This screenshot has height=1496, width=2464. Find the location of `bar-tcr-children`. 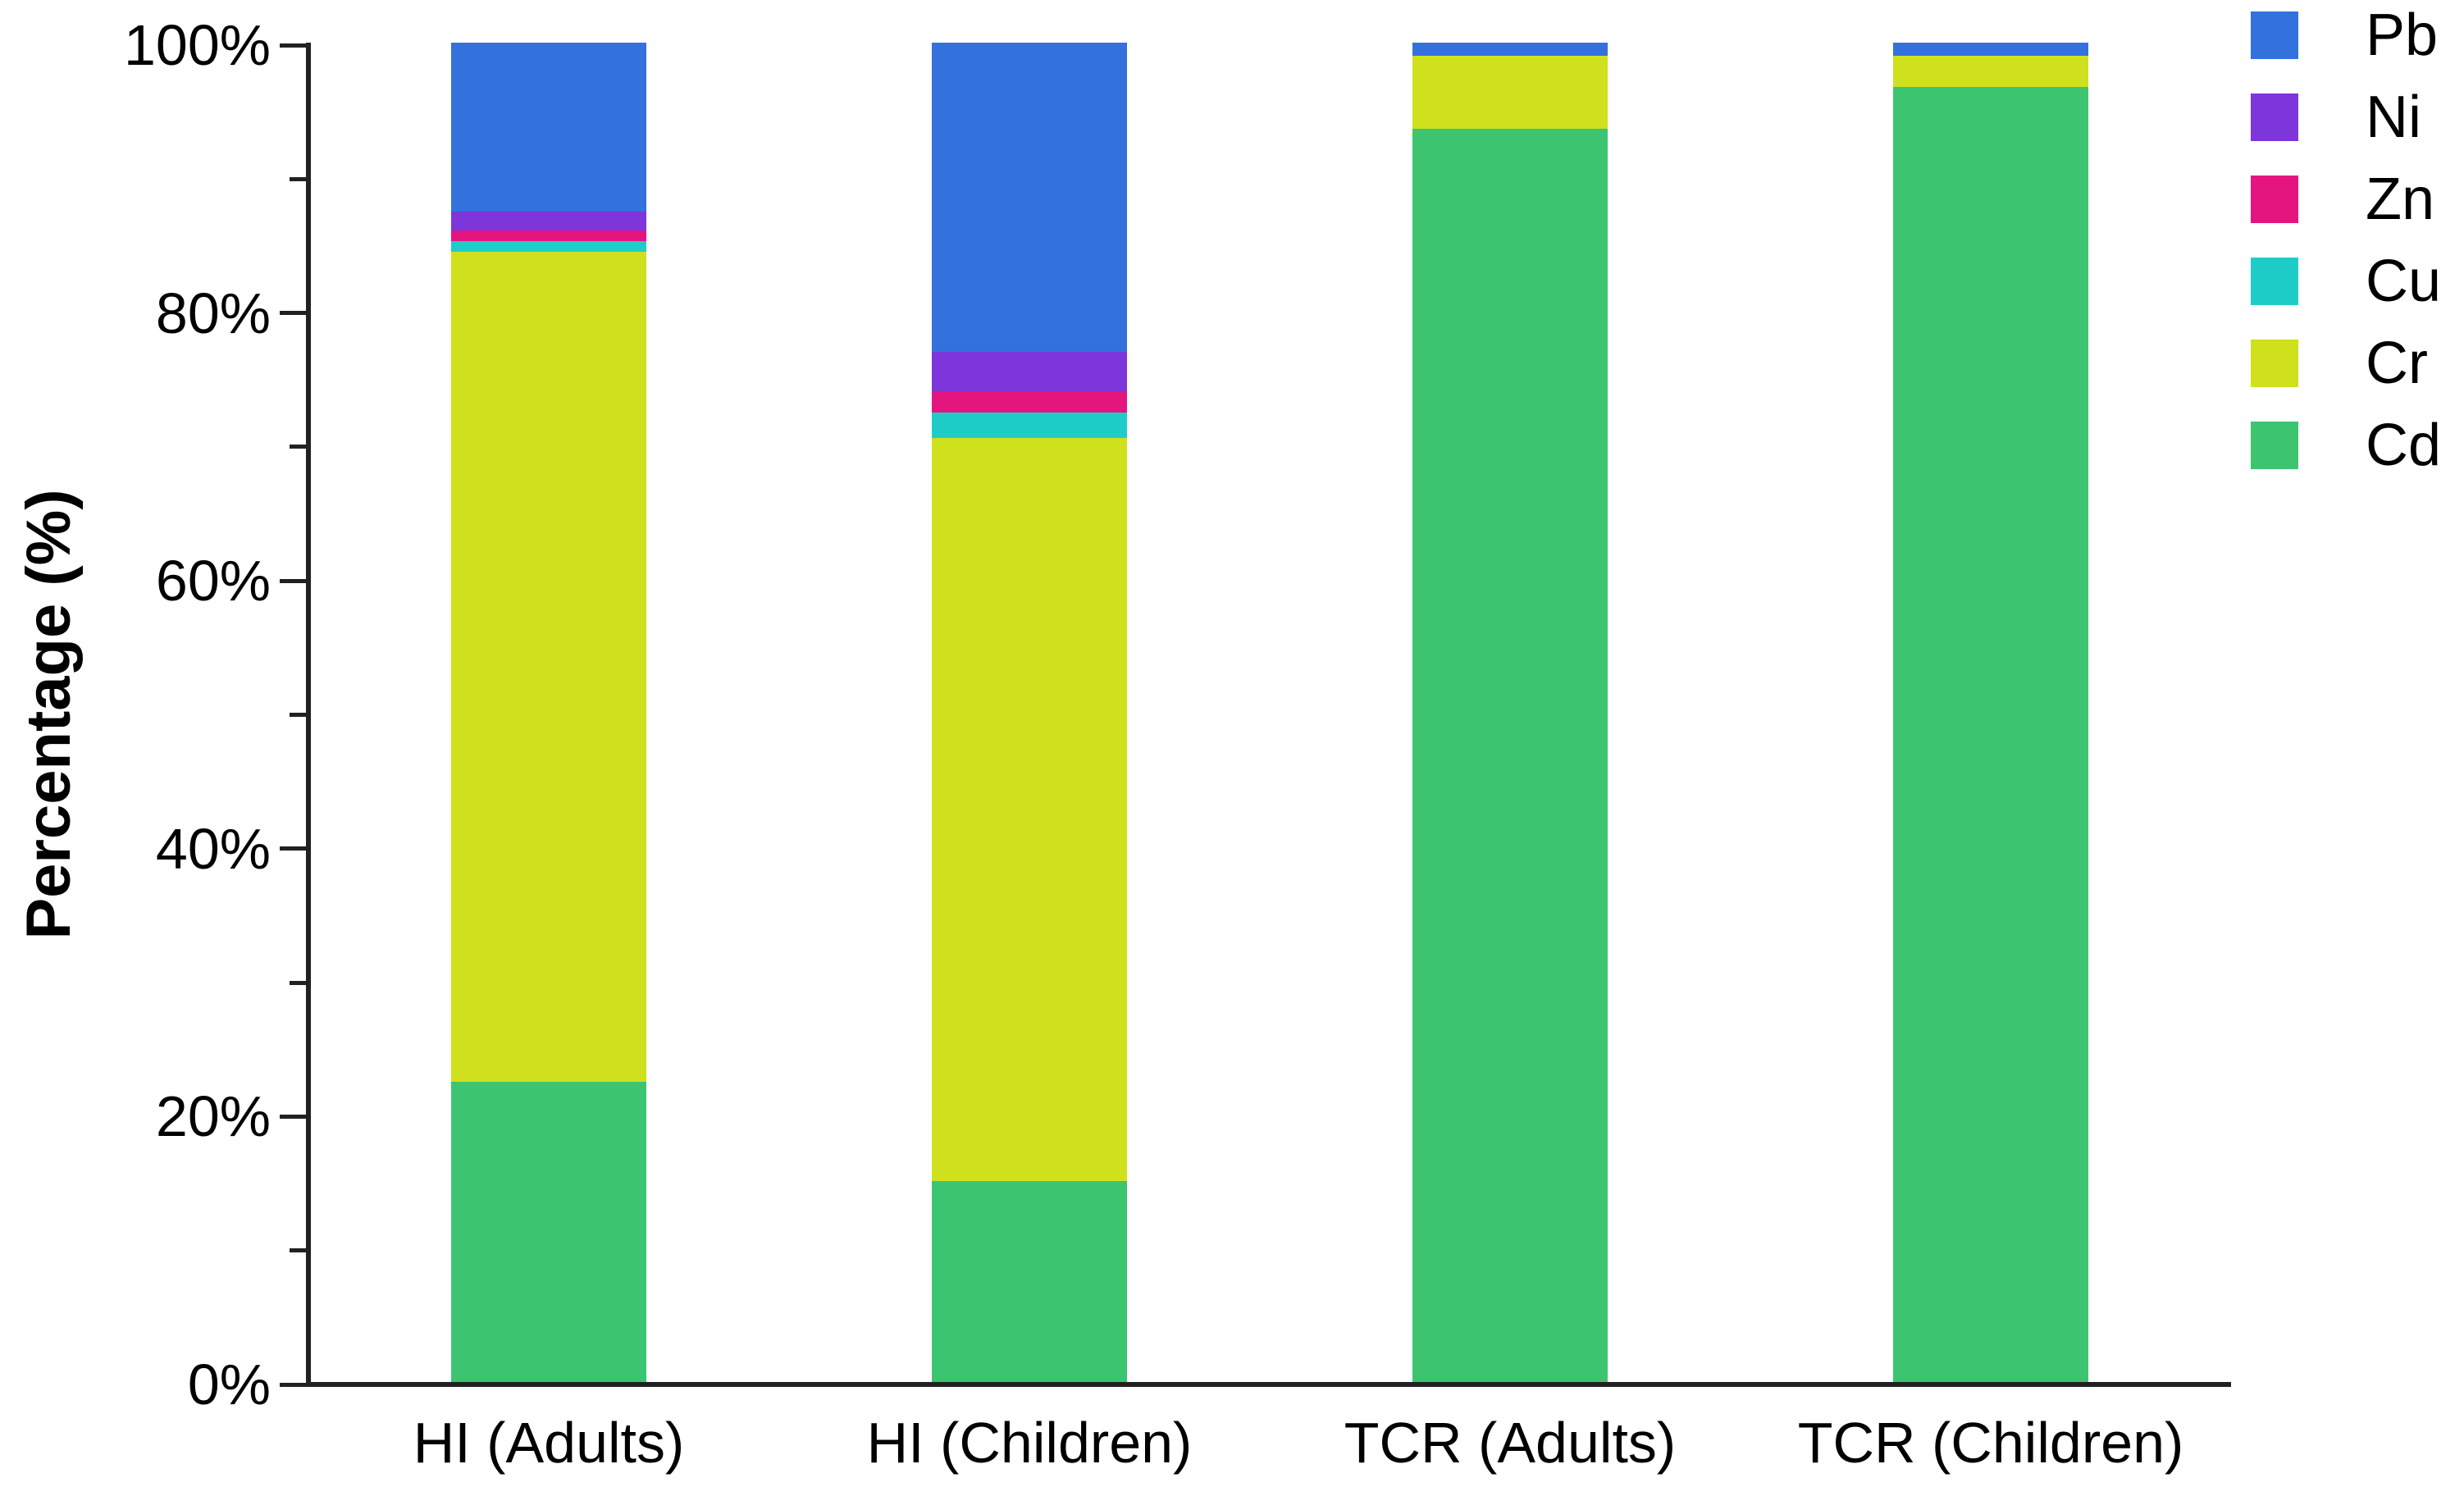

bar-tcr-children is located at coordinates (1990, 712).